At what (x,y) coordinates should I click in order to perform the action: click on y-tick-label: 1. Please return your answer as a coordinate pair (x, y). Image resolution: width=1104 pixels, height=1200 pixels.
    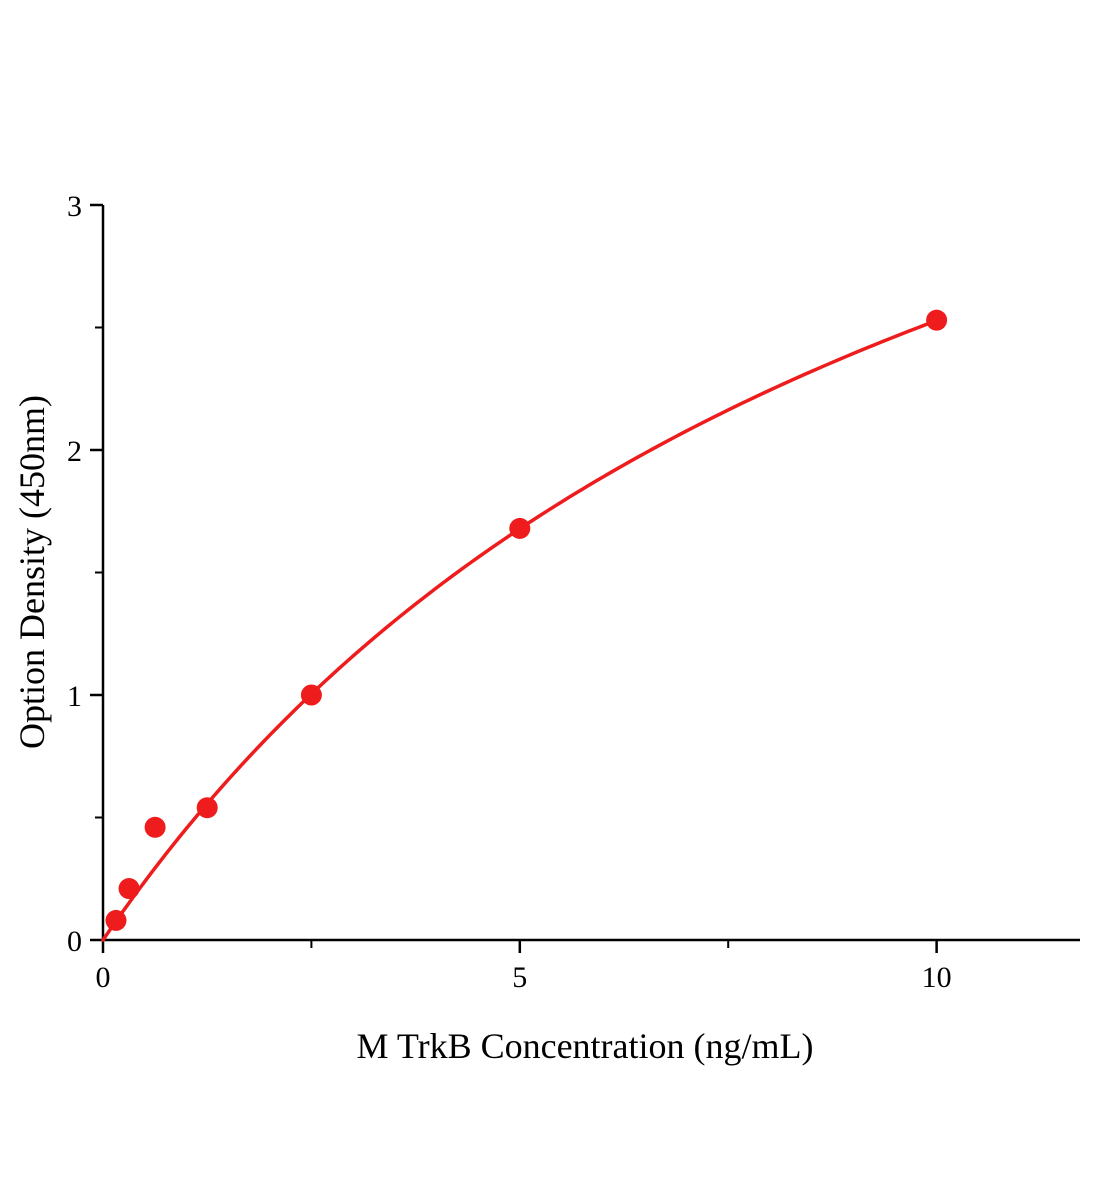
    Looking at the image, I should click on (74, 696).